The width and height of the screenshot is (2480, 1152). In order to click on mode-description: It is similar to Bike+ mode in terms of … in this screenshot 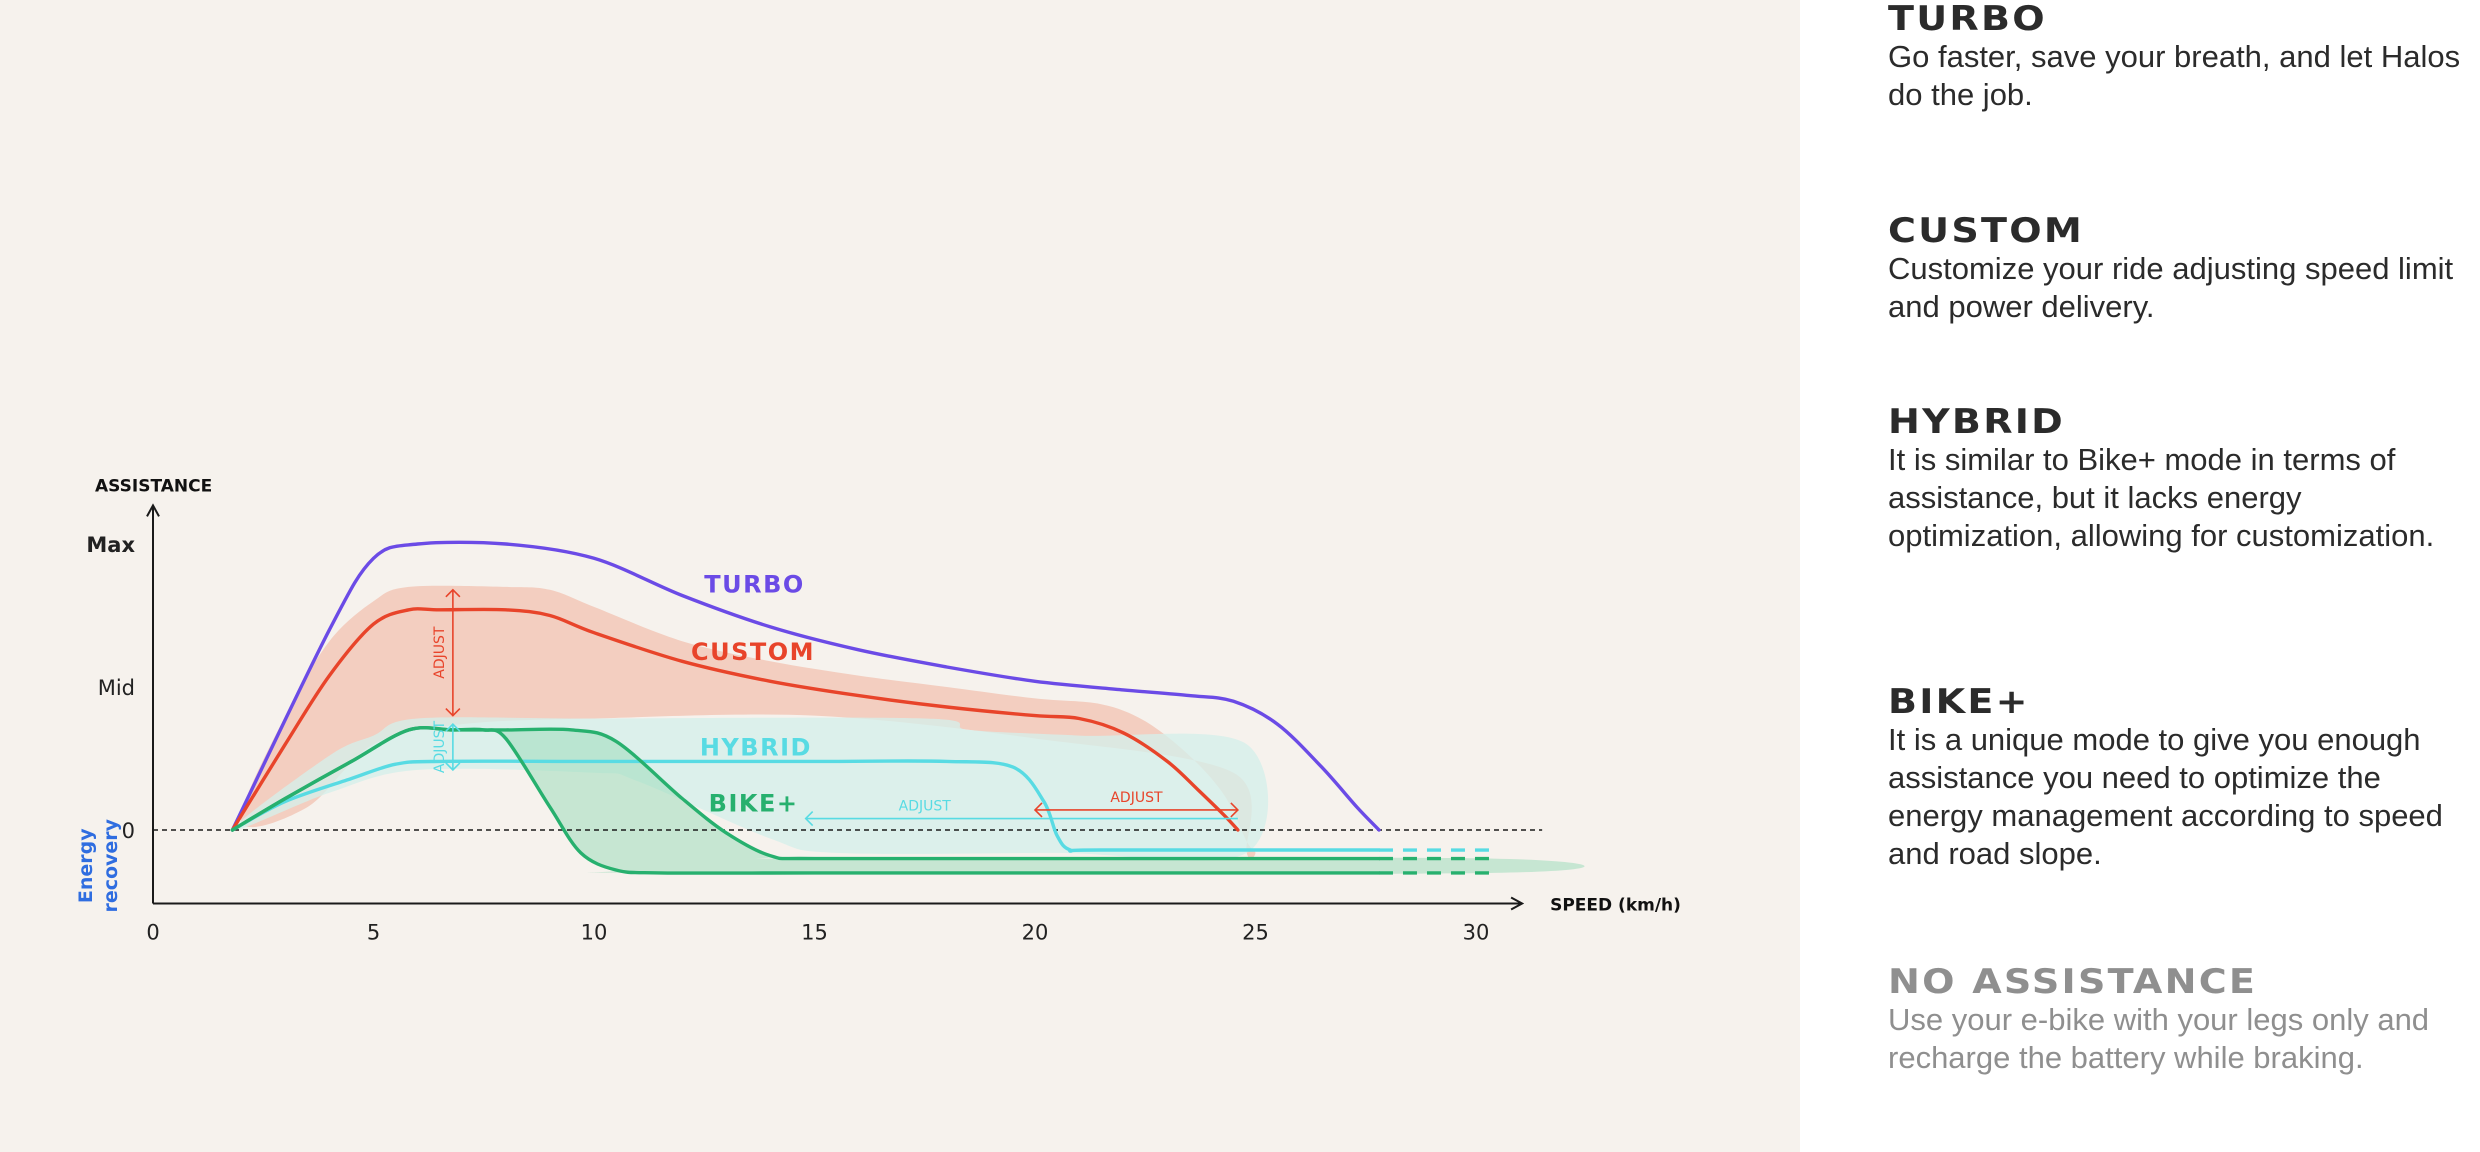, I will do `click(2161, 497)`.